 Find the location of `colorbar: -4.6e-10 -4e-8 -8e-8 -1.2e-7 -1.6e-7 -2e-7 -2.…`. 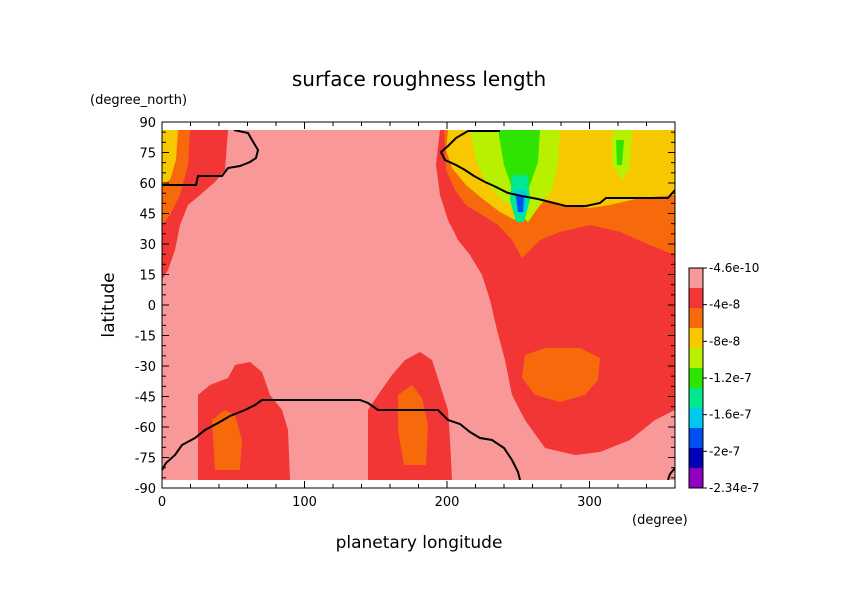

colorbar: -4.6e-10 -4e-8 -8e-8 -1.2e-7 -1.6e-7 -2e-7 -2.… is located at coordinates (723, 378).